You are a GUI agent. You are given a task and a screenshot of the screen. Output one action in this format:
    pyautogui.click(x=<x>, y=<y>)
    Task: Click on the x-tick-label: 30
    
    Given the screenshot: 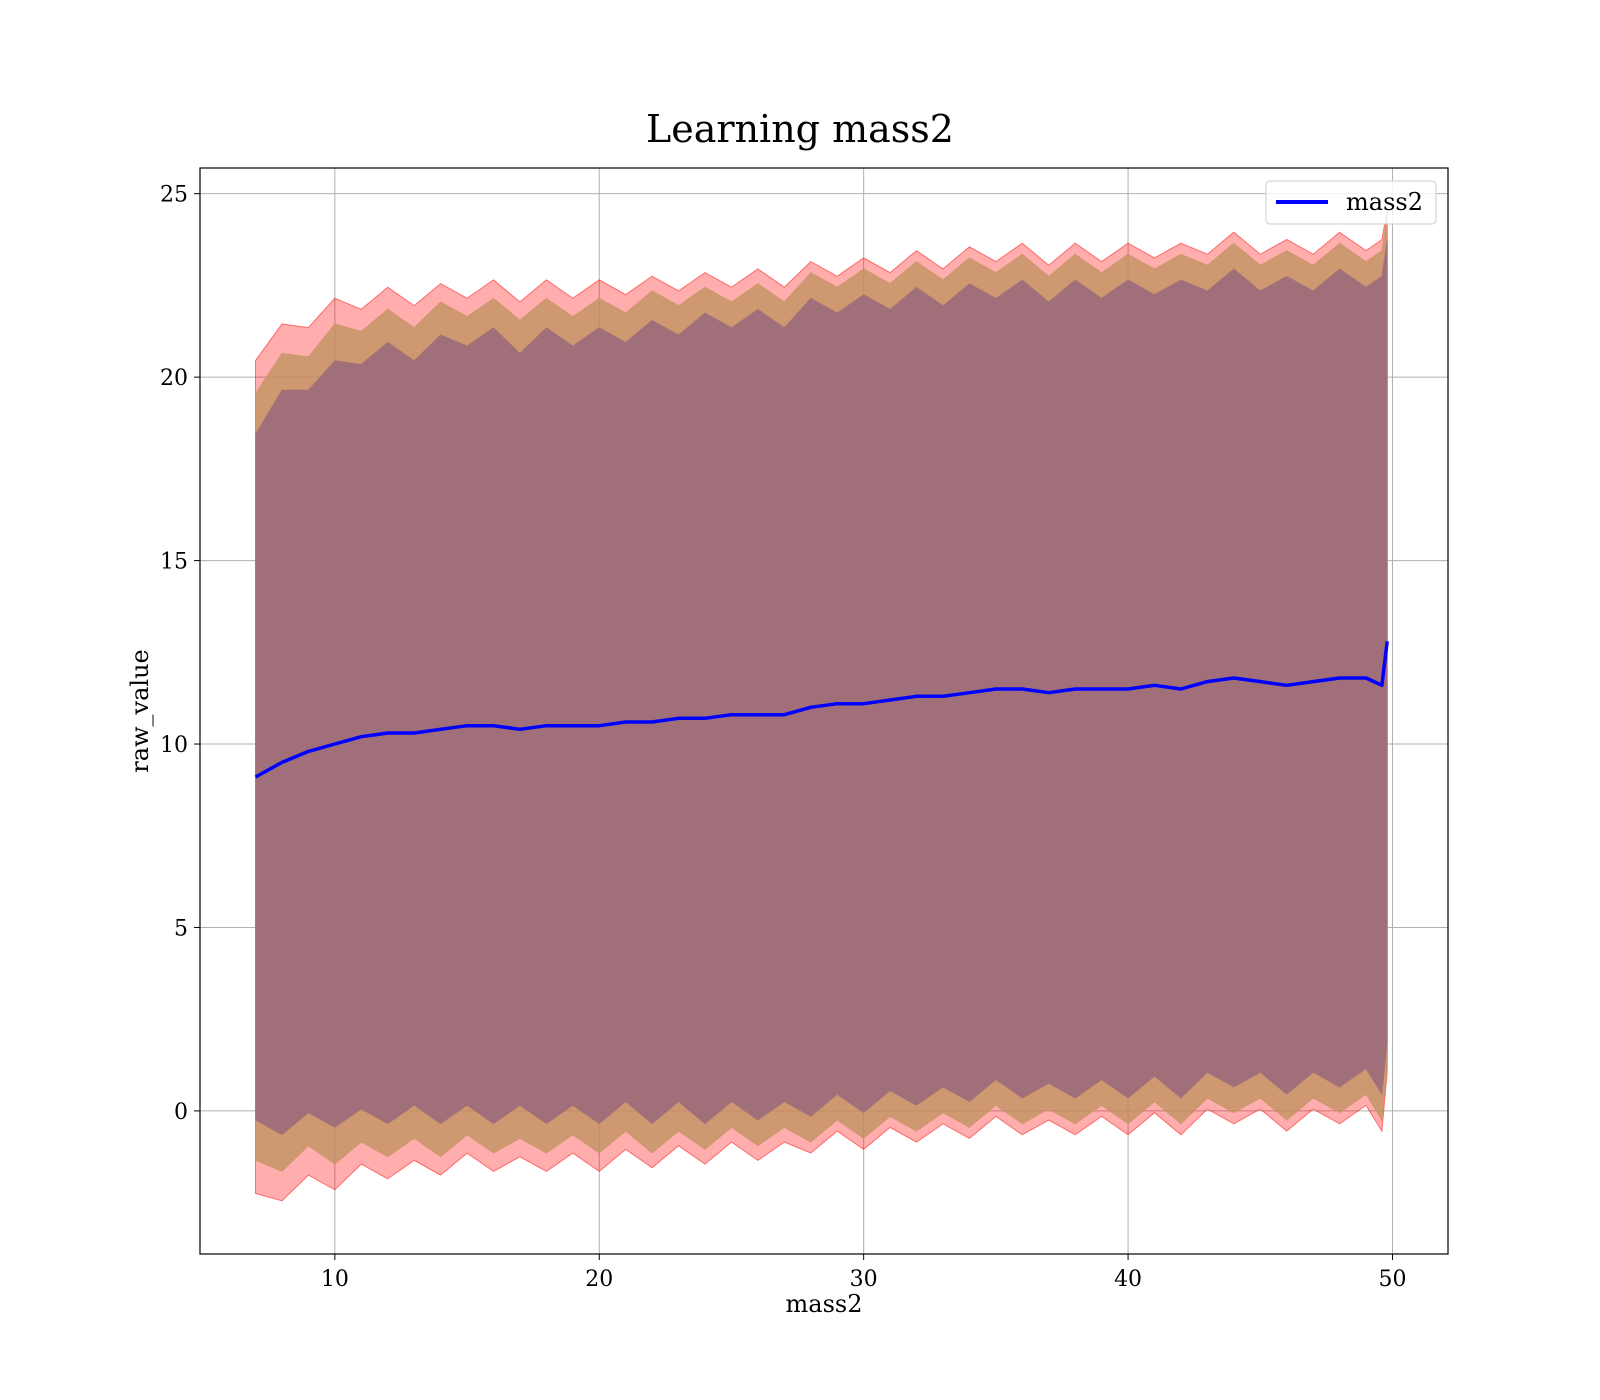 What is the action you would take?
    pyautogui.click(x=864, y=1279)
    